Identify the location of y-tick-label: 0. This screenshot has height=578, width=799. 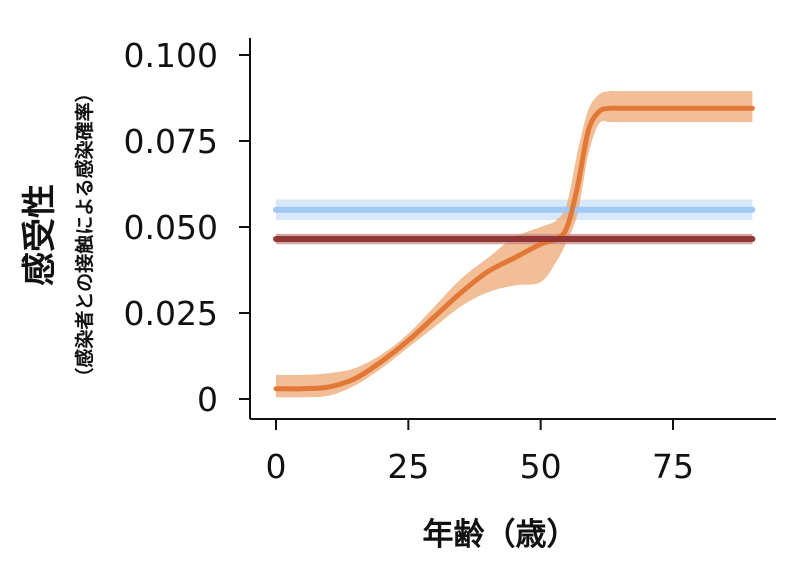
(207, 399).